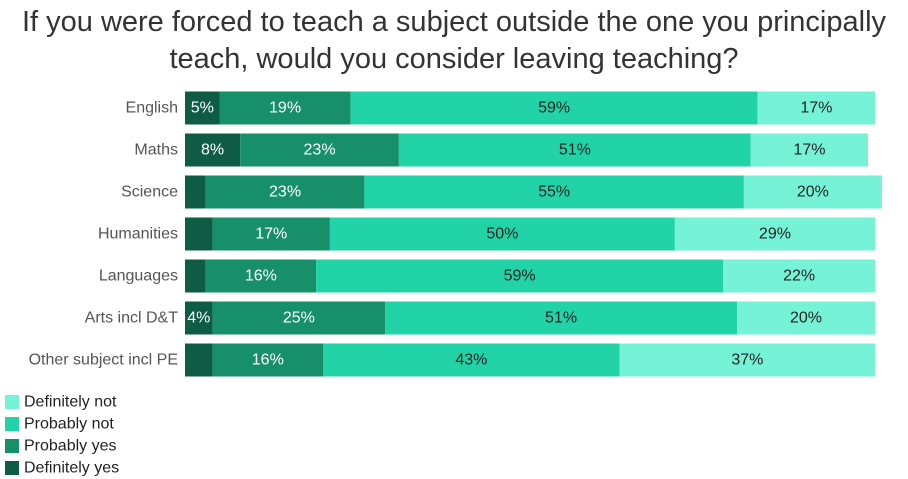 Image resolution: width=908 pixels, height=479 pixels. What do you see at coordinates (70, 402) in the screenshot?
I see `legend-label: Definitely not` at bounding box center [70, 402].